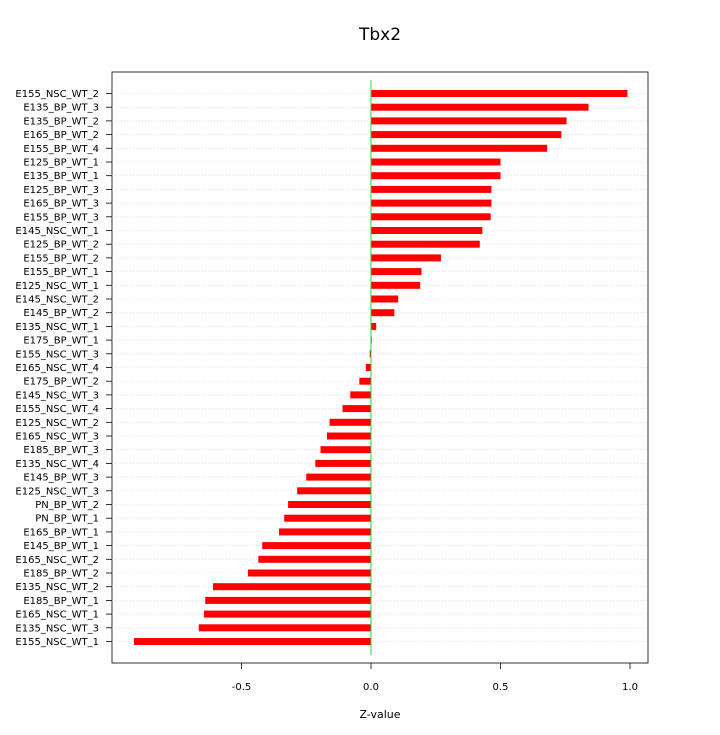  Describe the element at coordinates (57, 423) in the screenshot. I see `category-label: E125_NSC_WT_2` at that location.